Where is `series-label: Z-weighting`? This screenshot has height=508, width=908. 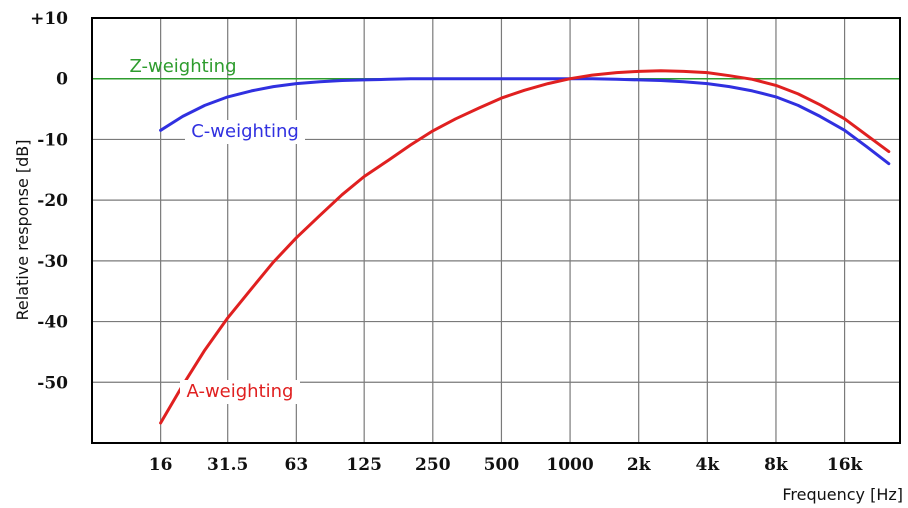 series-label: Z-weighting is located at coordinates (182, 66).